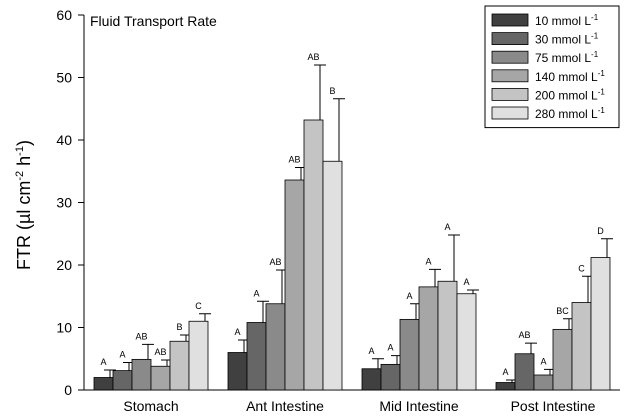  Describe the element at coordinates (566, 95) in the screenshot. I see `legend-label-base: 200 mmol L` at that location.